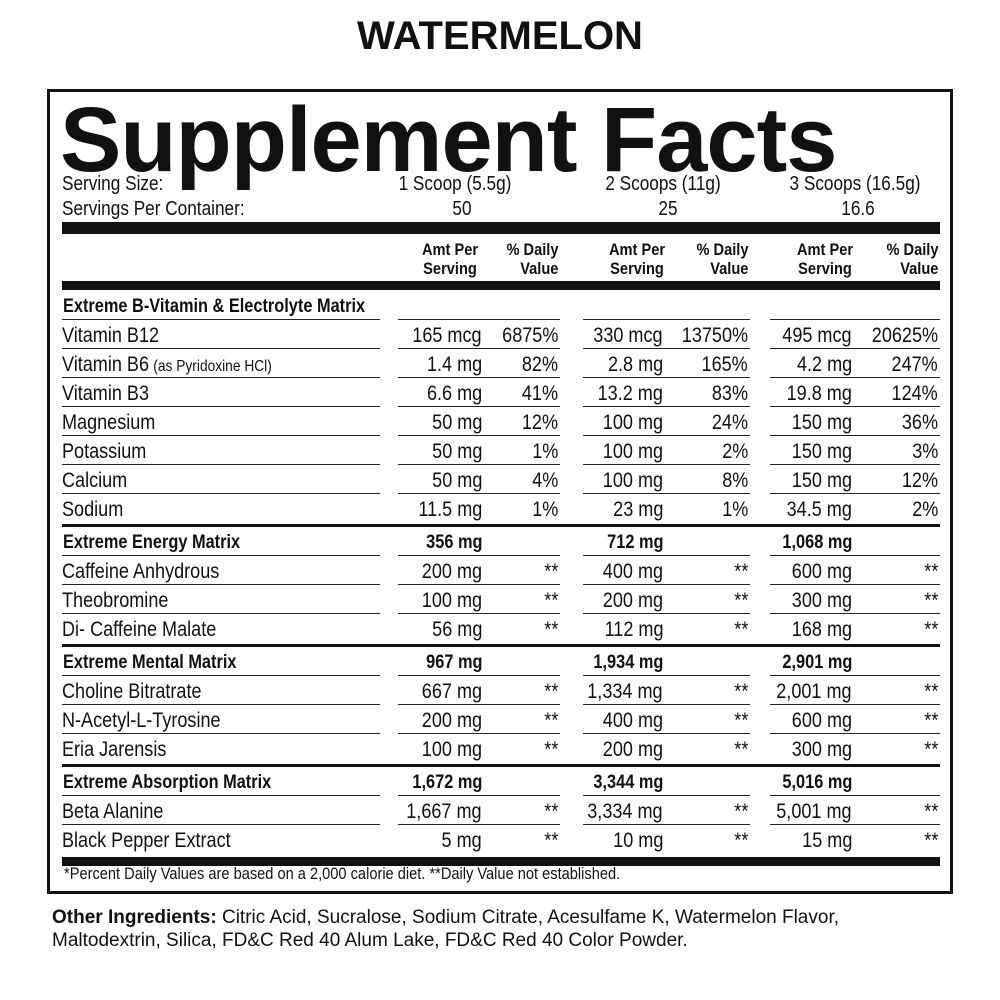 The width and height of the screenshot is (1000, 1000). I want to click on amount: 165 mcg, so click(447, 335).